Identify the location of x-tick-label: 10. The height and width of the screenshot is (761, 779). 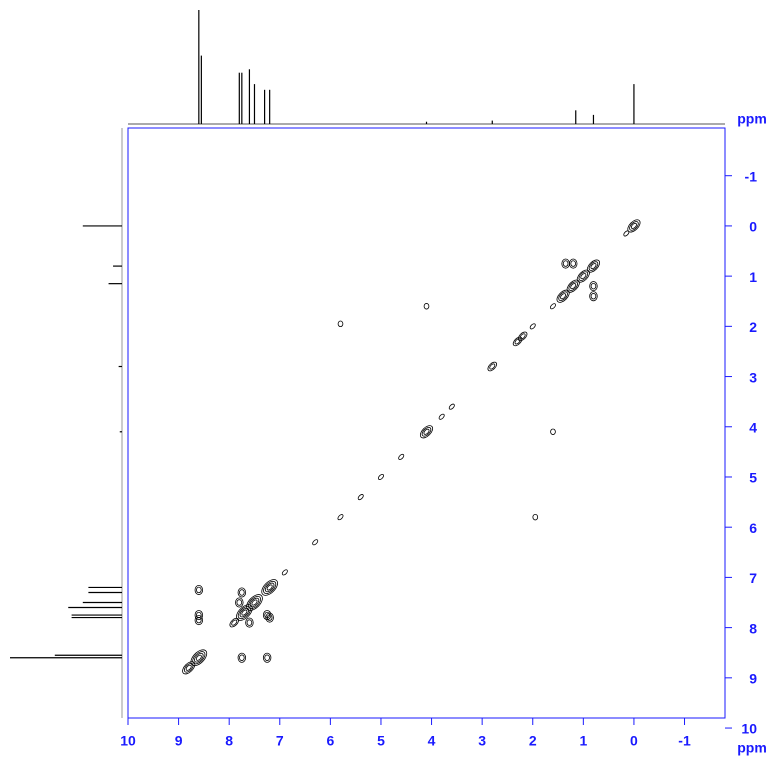
(128, 741).